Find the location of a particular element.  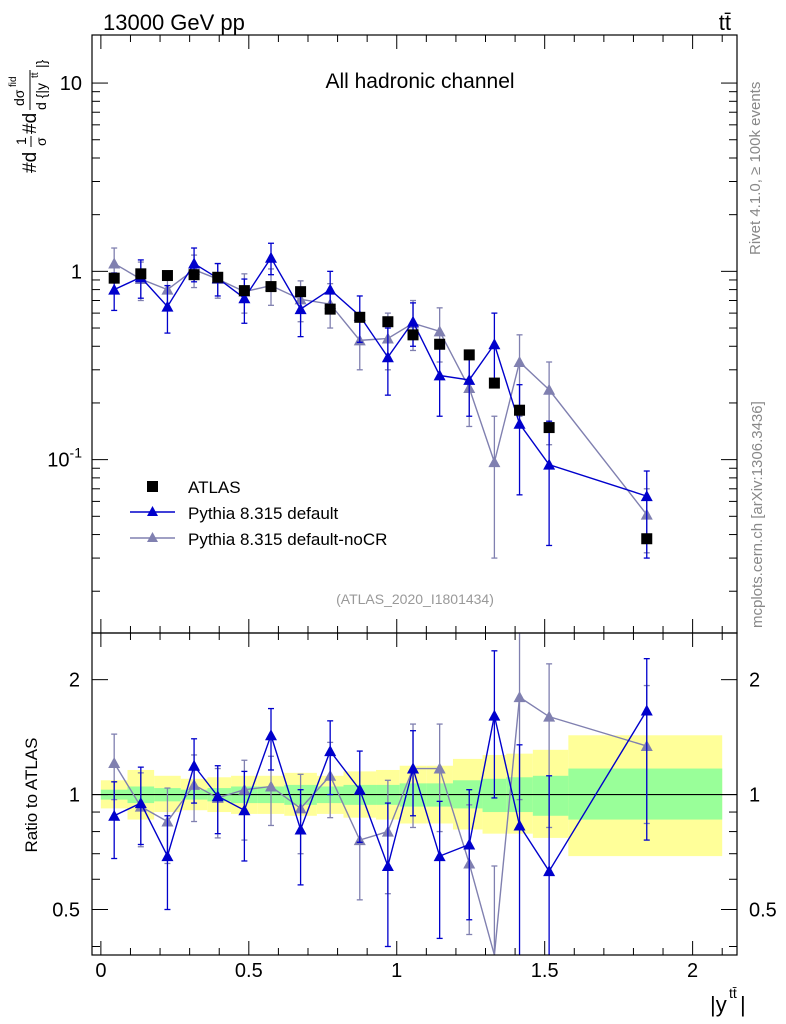

legend-marker-nocr is located at coordinates (152, 537).